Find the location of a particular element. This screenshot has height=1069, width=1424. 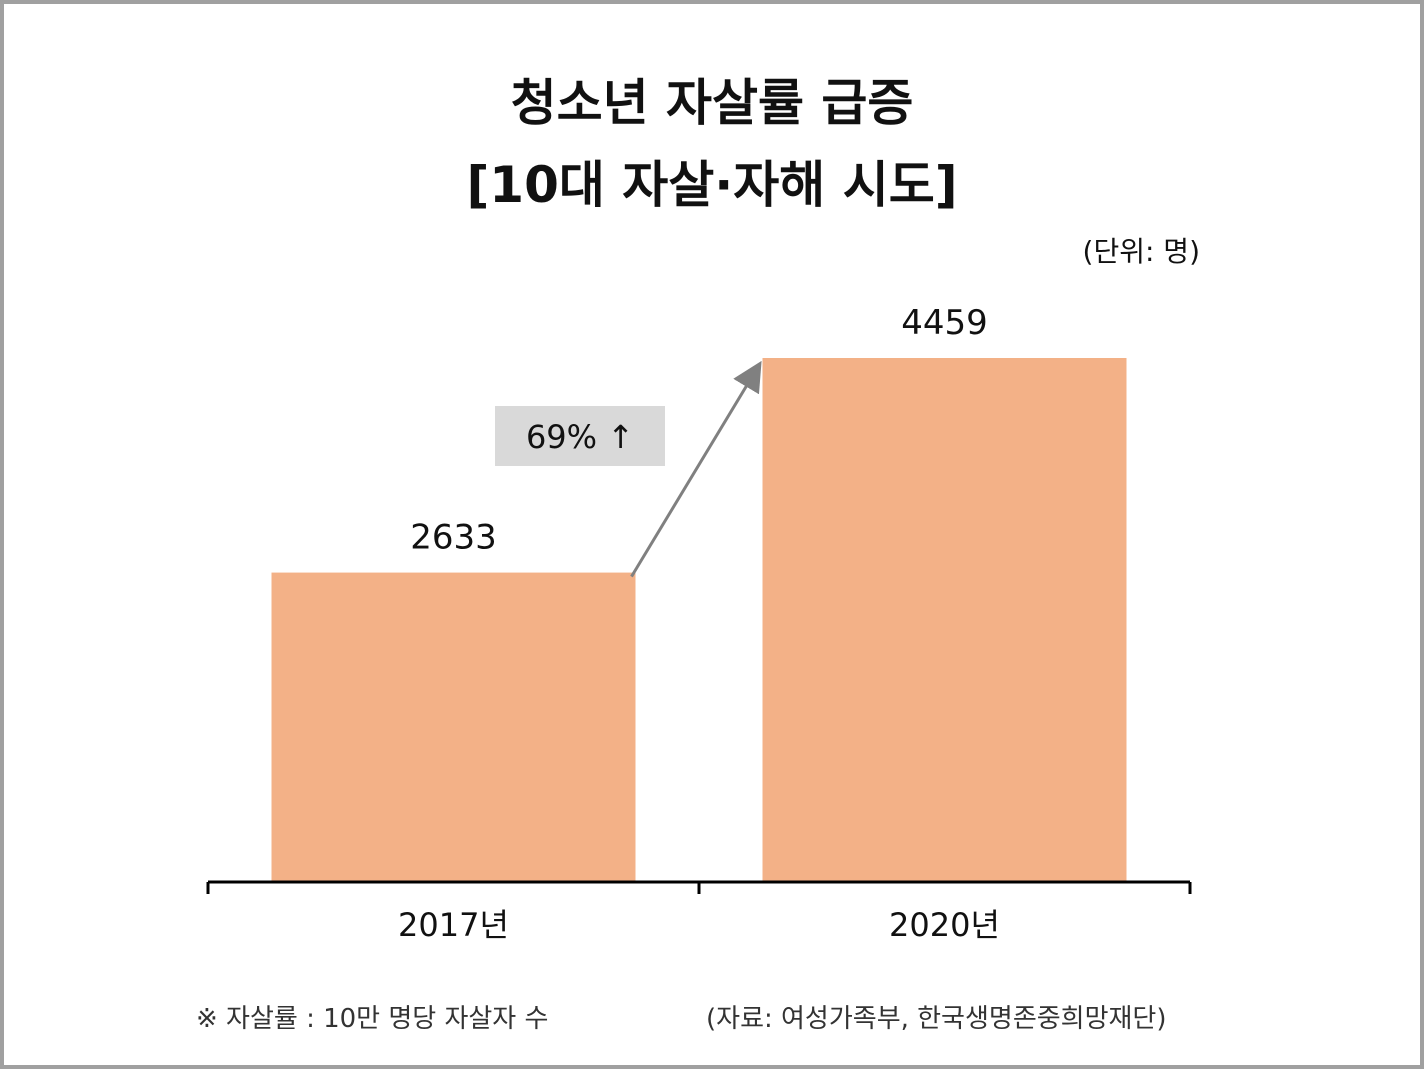

growth-annotation-label: 69% ↑ is located at coordinates (580, 437).